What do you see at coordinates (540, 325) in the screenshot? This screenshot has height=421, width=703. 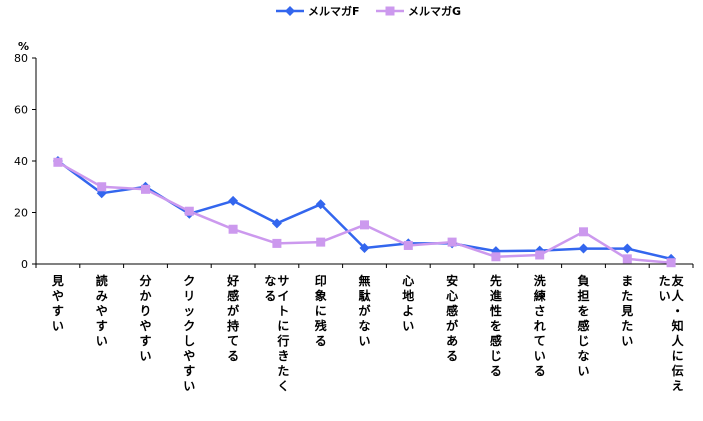 I see `x-category-label: 洗練されている` at bounding box center [540, 325].